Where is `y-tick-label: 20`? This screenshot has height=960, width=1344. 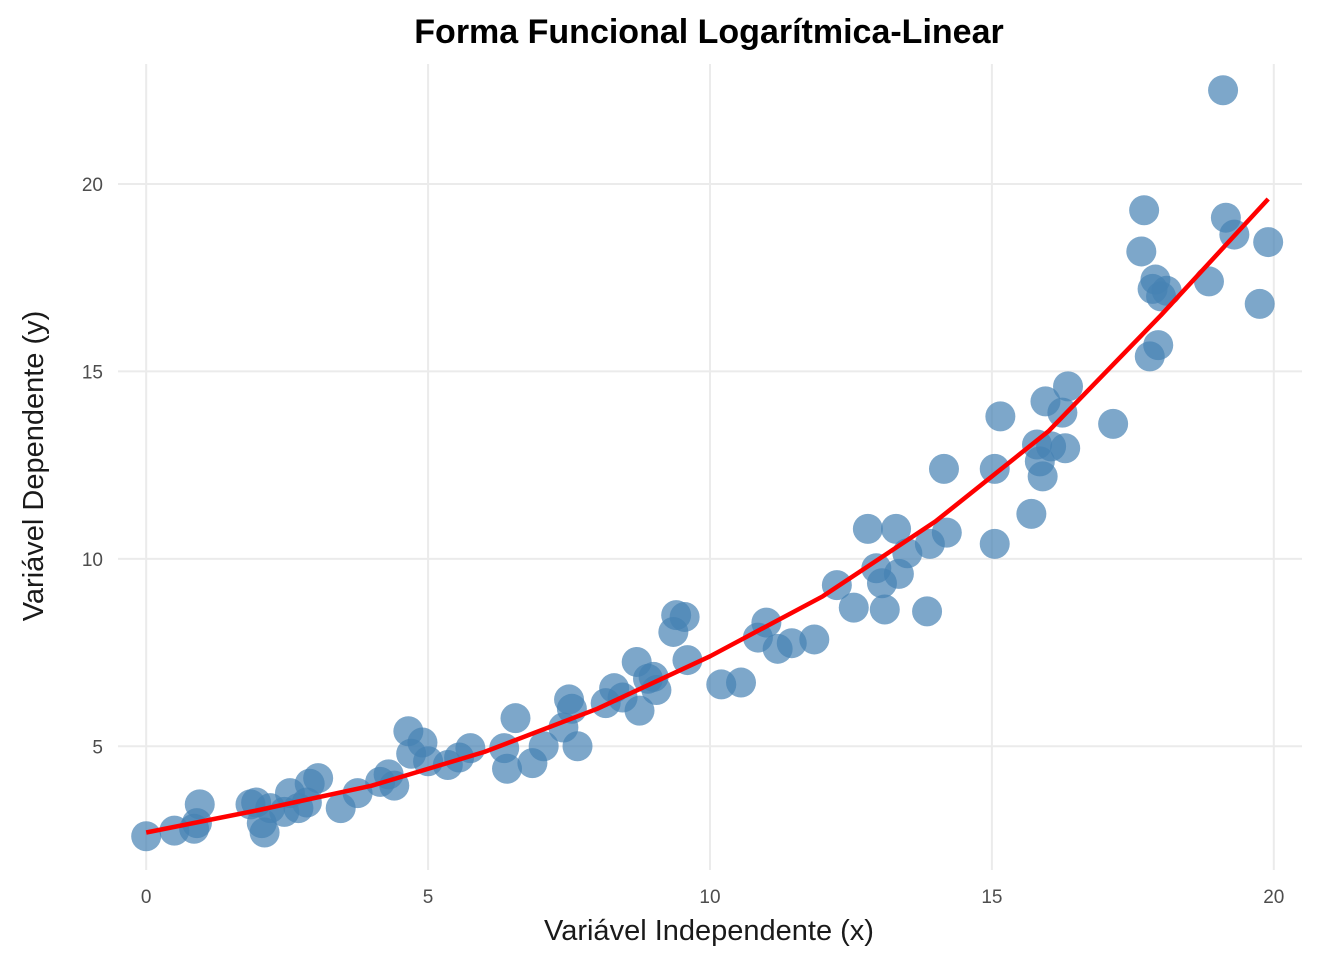 y-tick-label: 20 is located at coordinates (92, 185).